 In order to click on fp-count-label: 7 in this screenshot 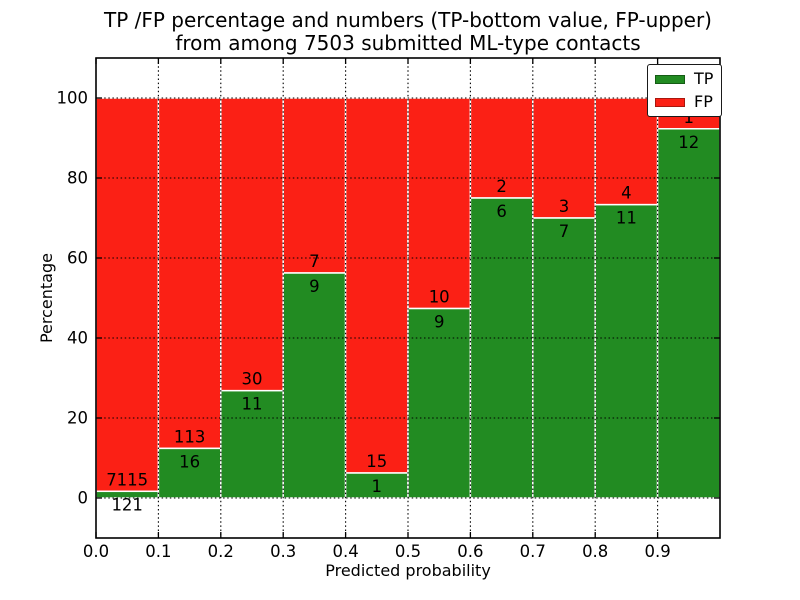, I will do `click(314, 261)`.